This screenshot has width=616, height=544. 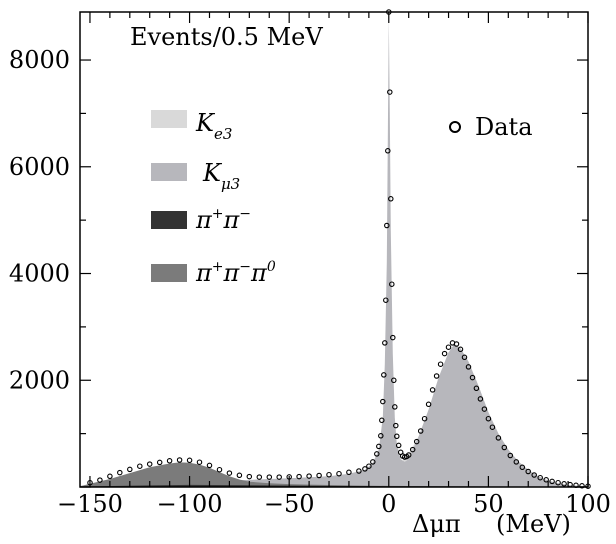 What do you see at coordinates (39, 274) in the screenshot?
I see `y-tick-label: 4000` at bounding box center [39, 274].